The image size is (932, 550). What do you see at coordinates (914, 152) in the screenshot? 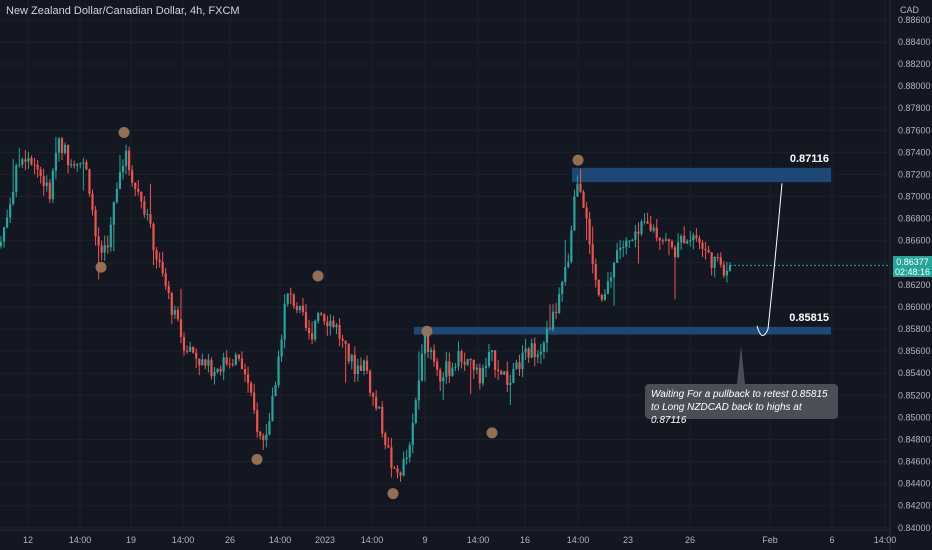
I see `price-tick-label: 0.87400` at bounding box center [914, 152].